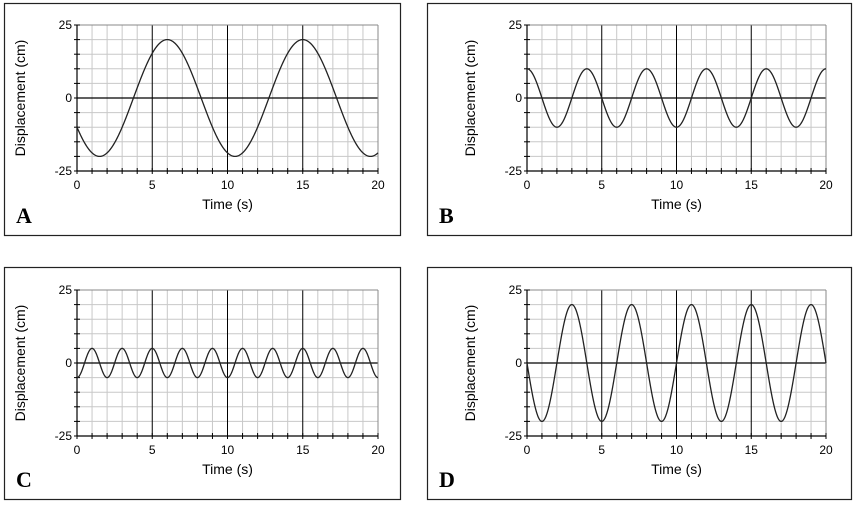  I want to click on panel-letter: D, so click(447, 479).